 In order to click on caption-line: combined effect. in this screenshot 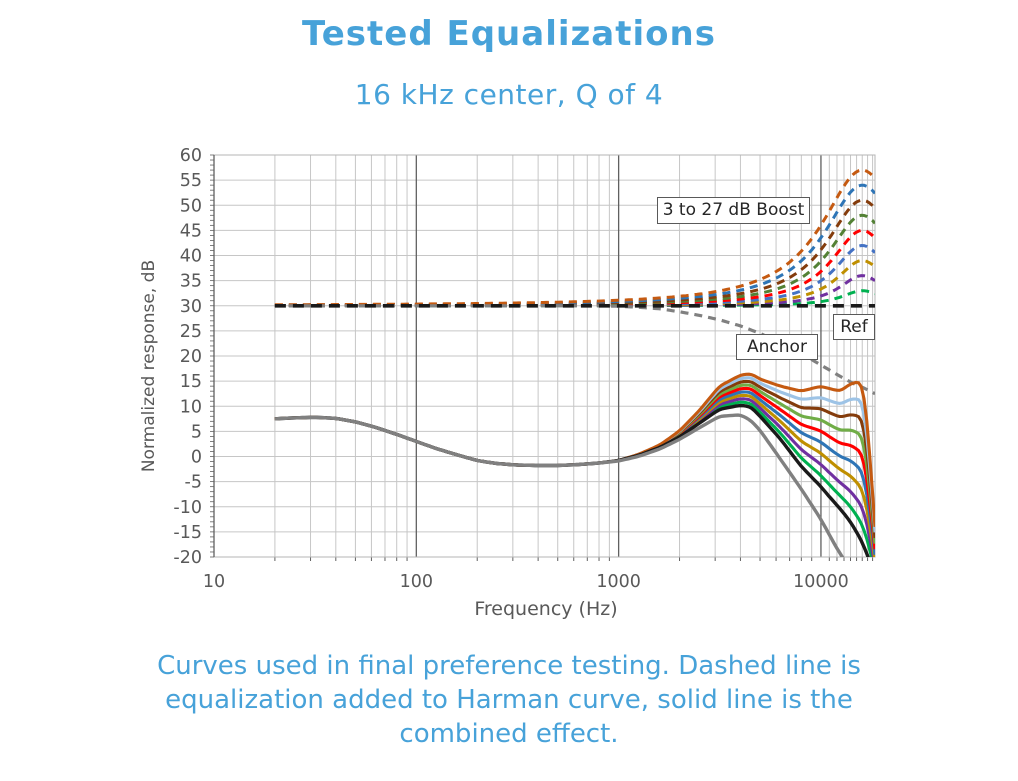, I will do `click(509, 733)`.